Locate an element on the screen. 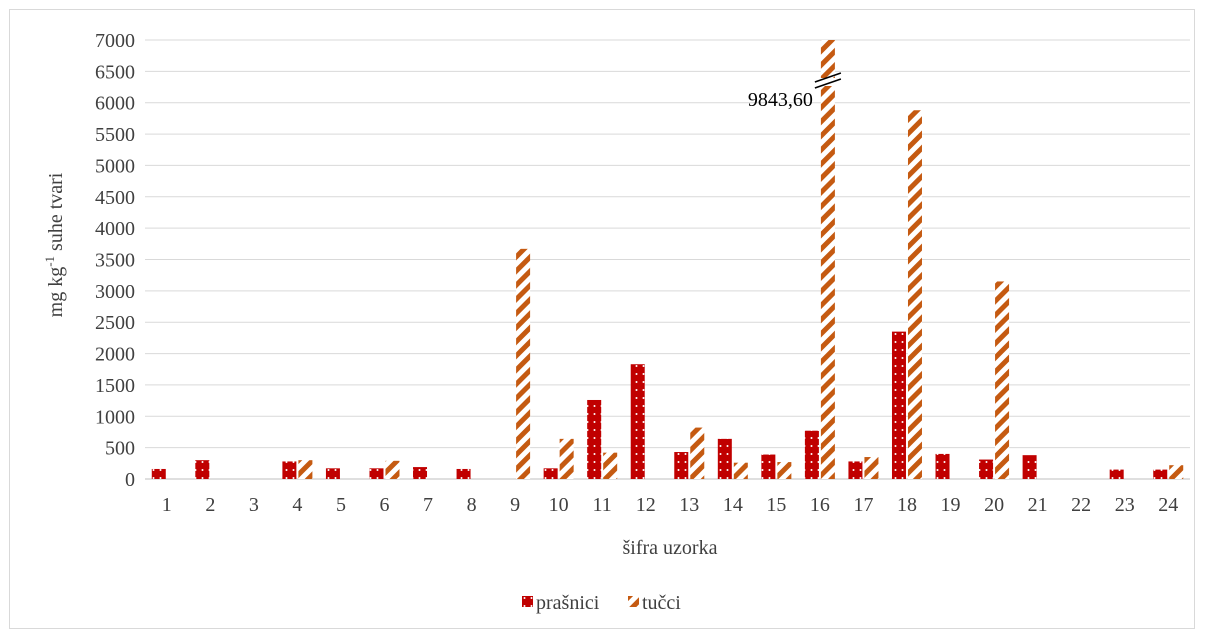 This screenshot has width=1206, height=639. y-tick-label: 7000 is located at coordinates (115, 41).